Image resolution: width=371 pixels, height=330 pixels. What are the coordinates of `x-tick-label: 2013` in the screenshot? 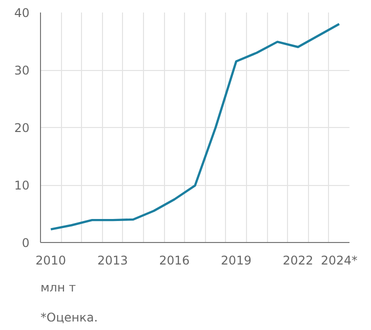 It's located at (112, 261).